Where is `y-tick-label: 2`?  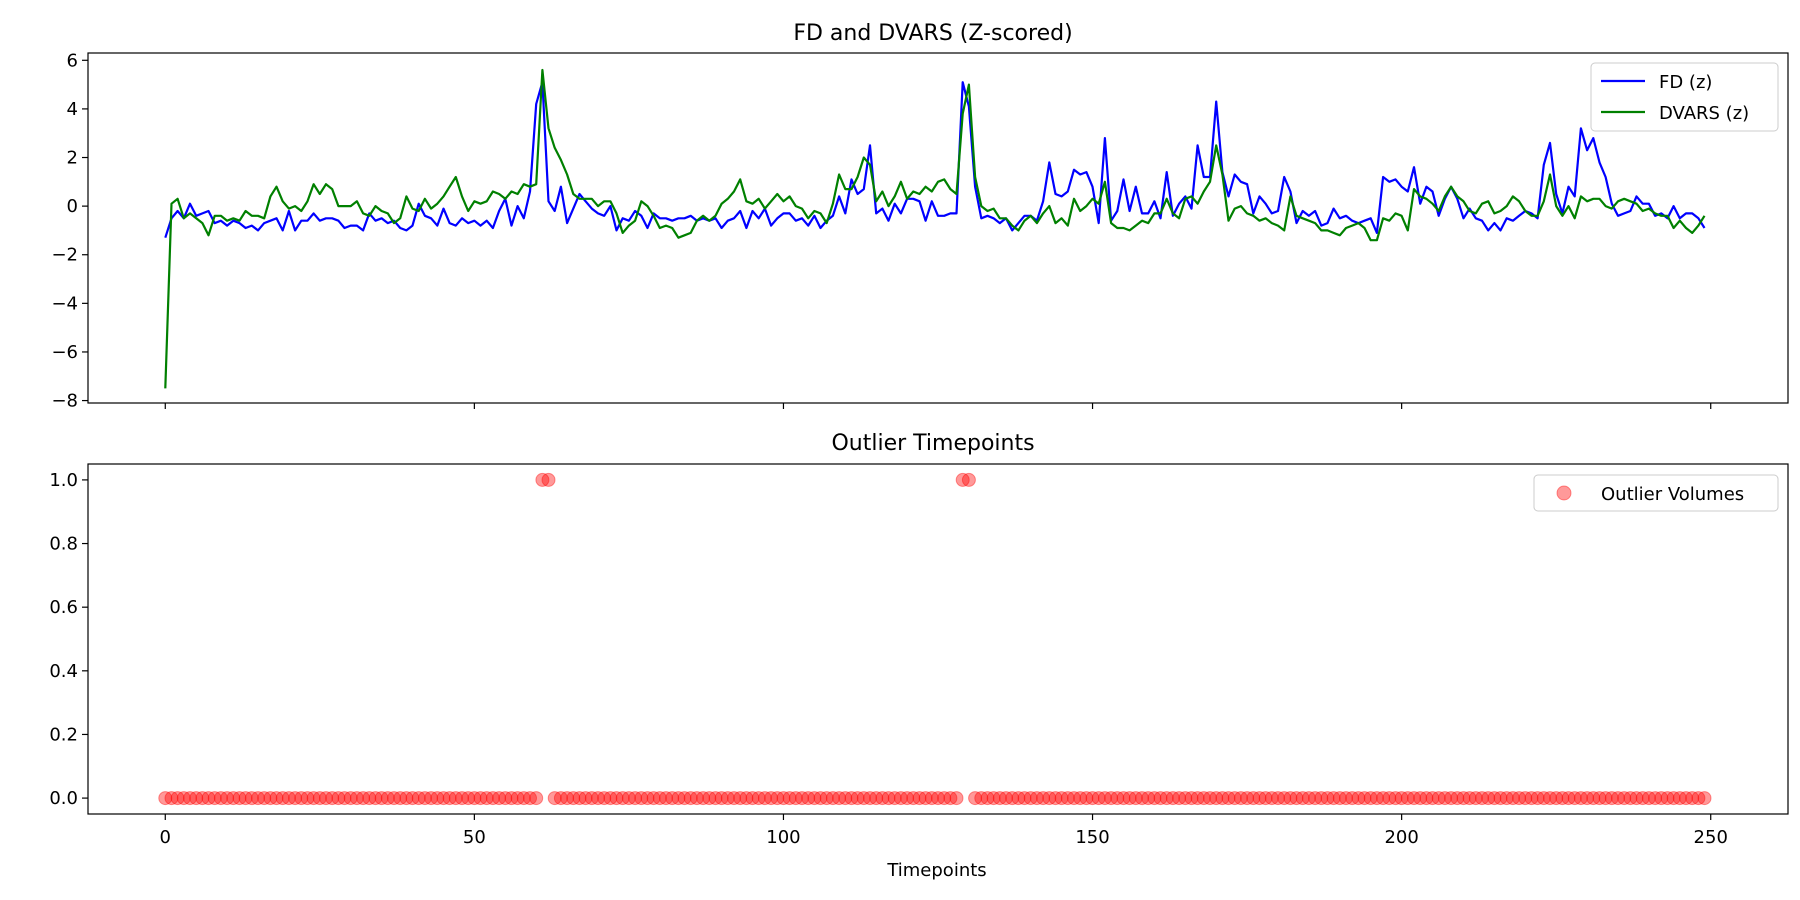 y-tick-label: 2 is located at coordinates (72, 158).